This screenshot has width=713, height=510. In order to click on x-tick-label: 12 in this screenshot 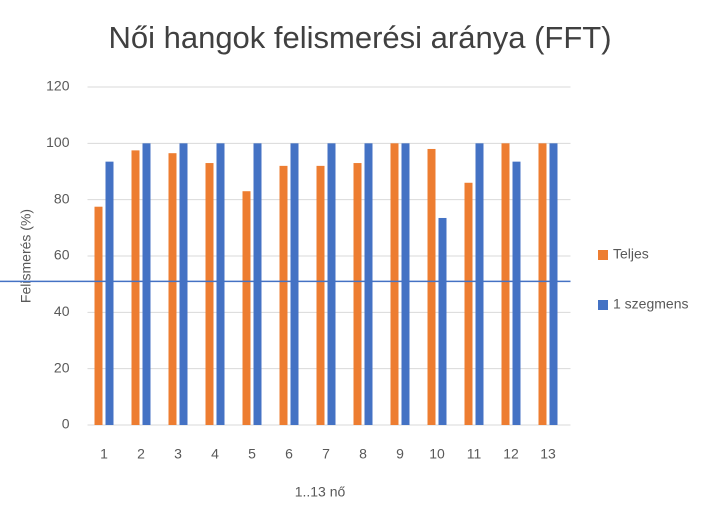, I will do `click(511, 454)`.